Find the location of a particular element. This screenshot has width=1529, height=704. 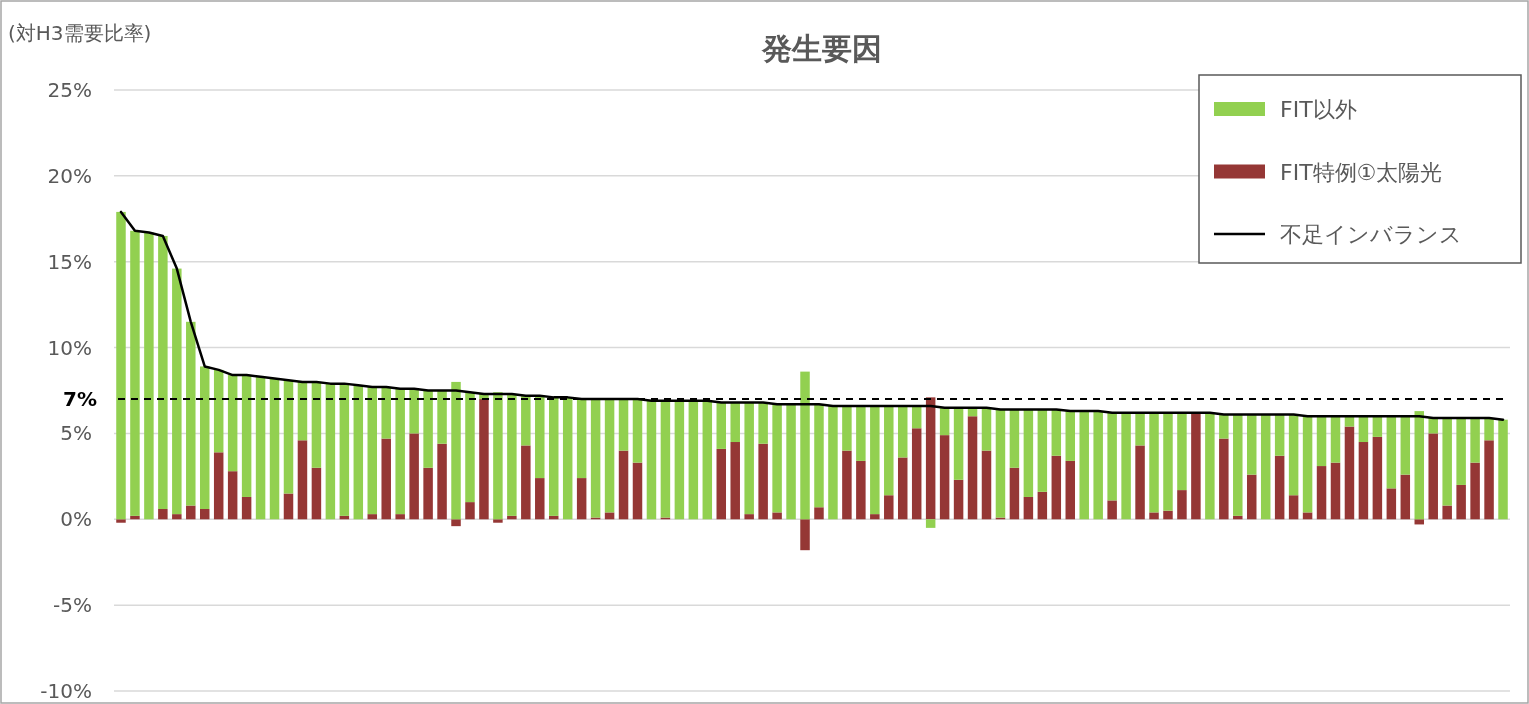

legend-label: FIT特例①太陽光 is located at coordinates (1361, 172).